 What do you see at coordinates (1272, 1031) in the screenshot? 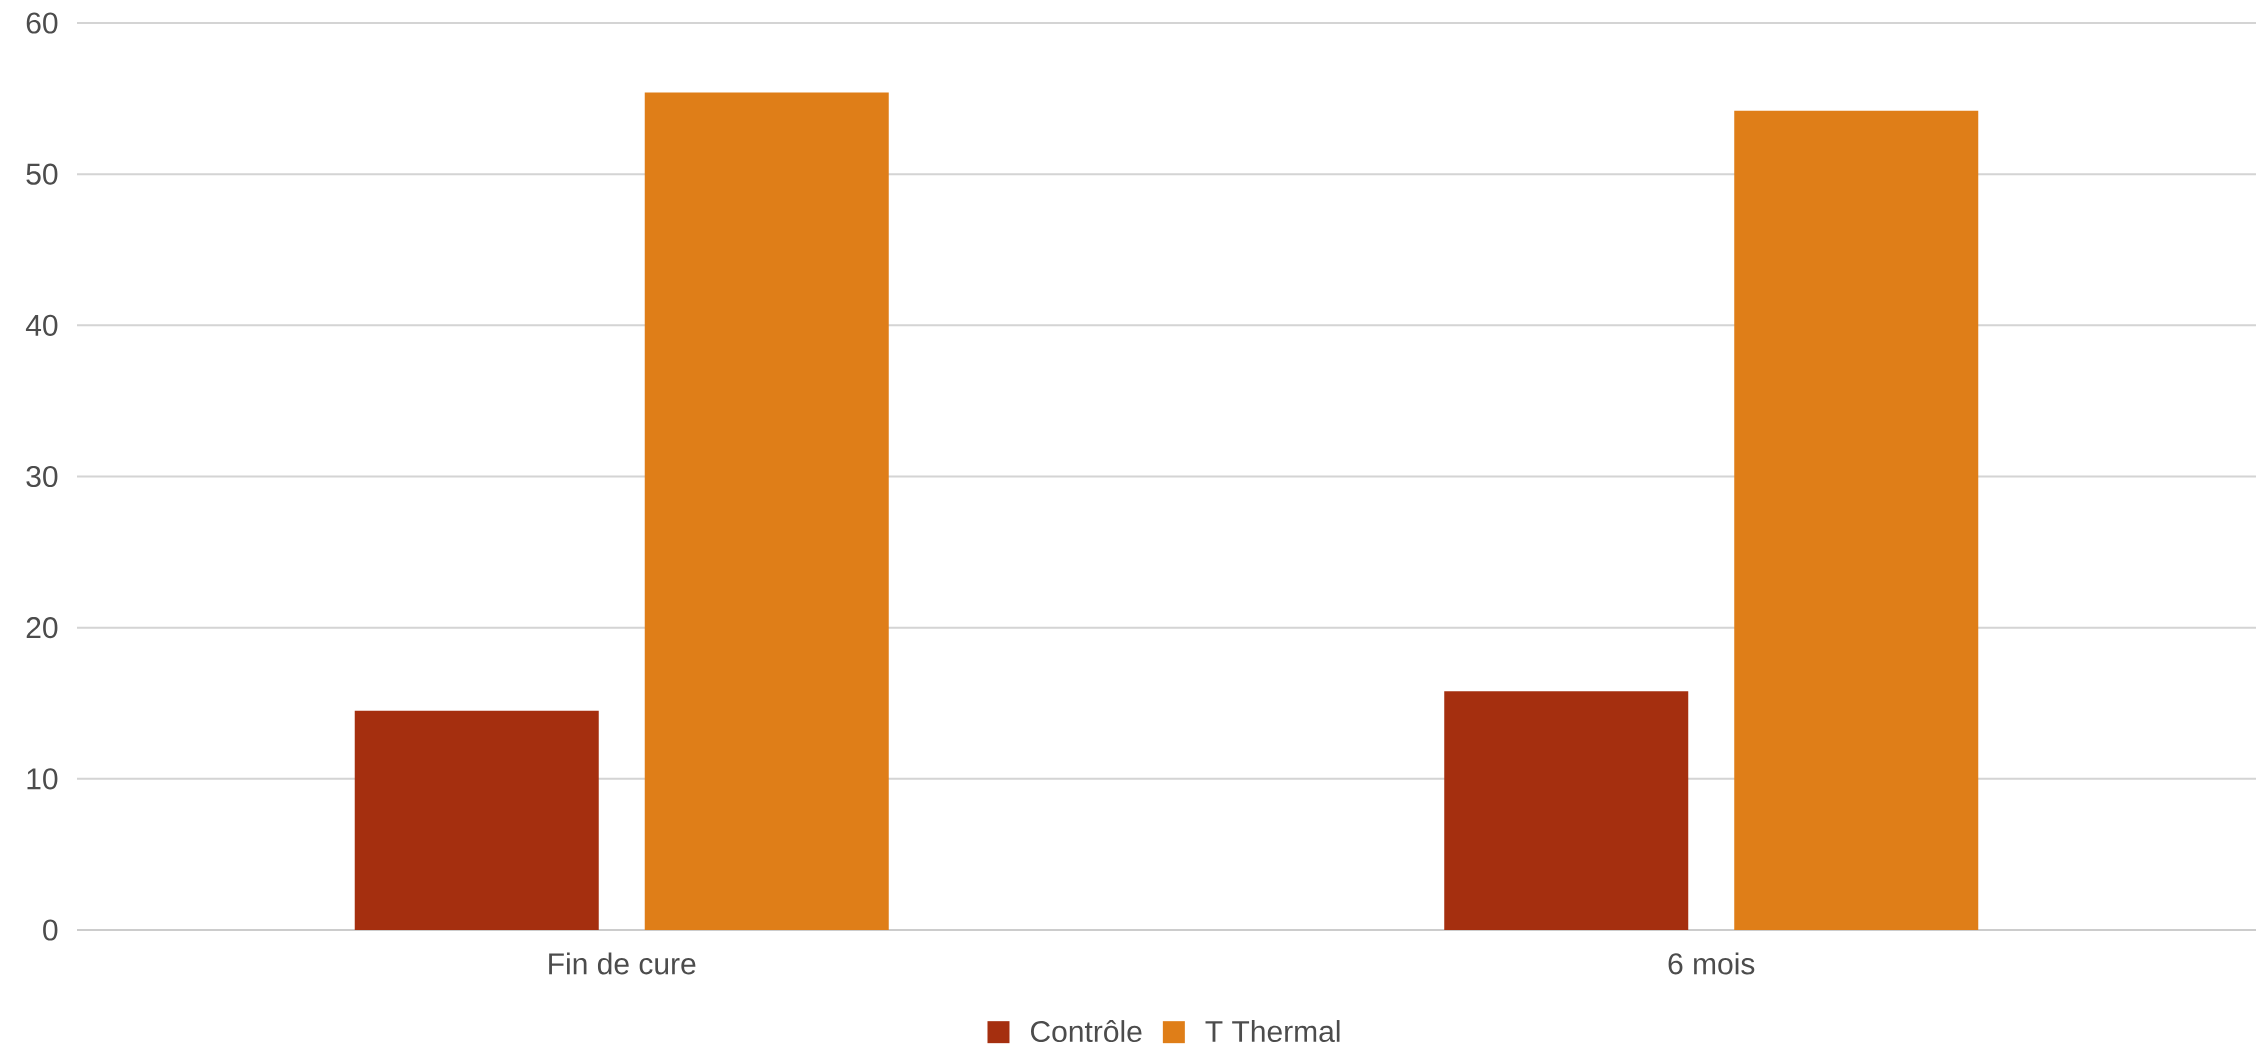
I see `legend-label: T Thermal` at bounding box center [1272, 1031].